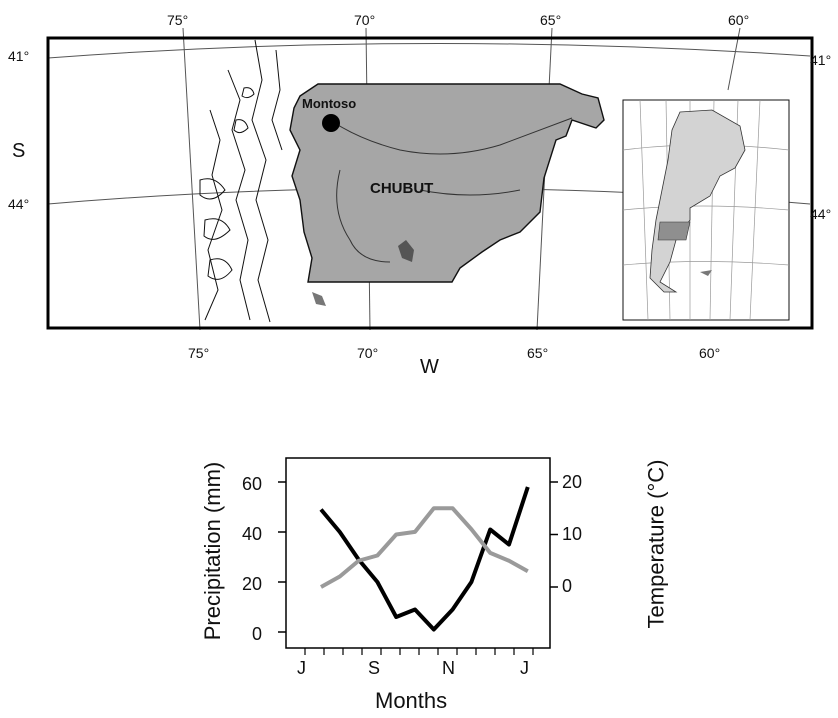  I want to click on precipitation-series, so click(424, 559).